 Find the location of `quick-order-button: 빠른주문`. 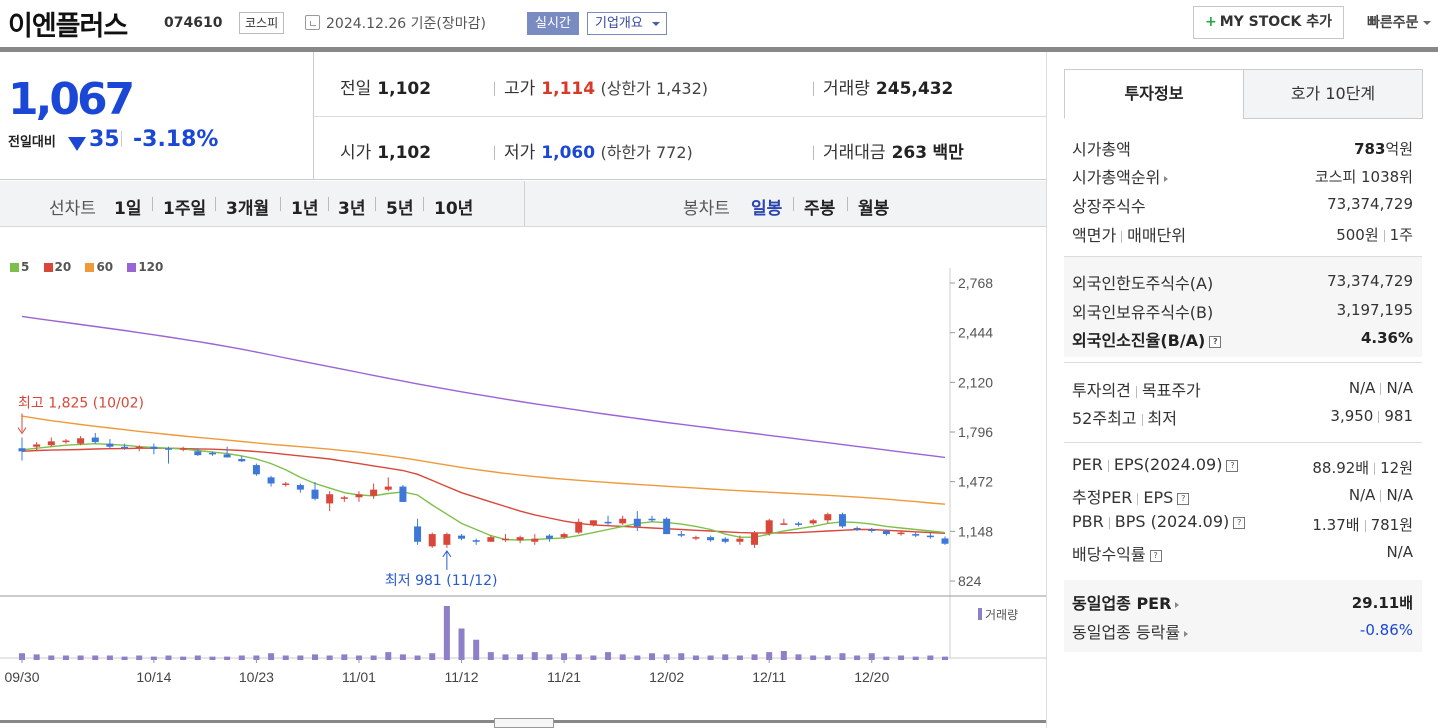

quick-order-button: 빠른주문 is located at coordinates (1399, 22).